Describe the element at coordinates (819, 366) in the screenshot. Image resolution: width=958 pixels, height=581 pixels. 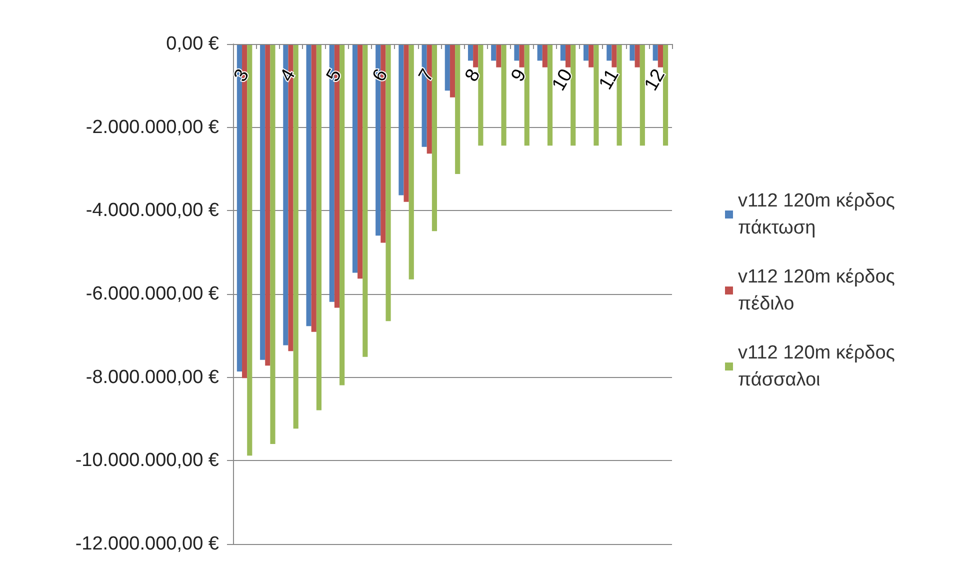
I see `legend-label: v112 120m κέρδος πάσσαλοι` at that location.